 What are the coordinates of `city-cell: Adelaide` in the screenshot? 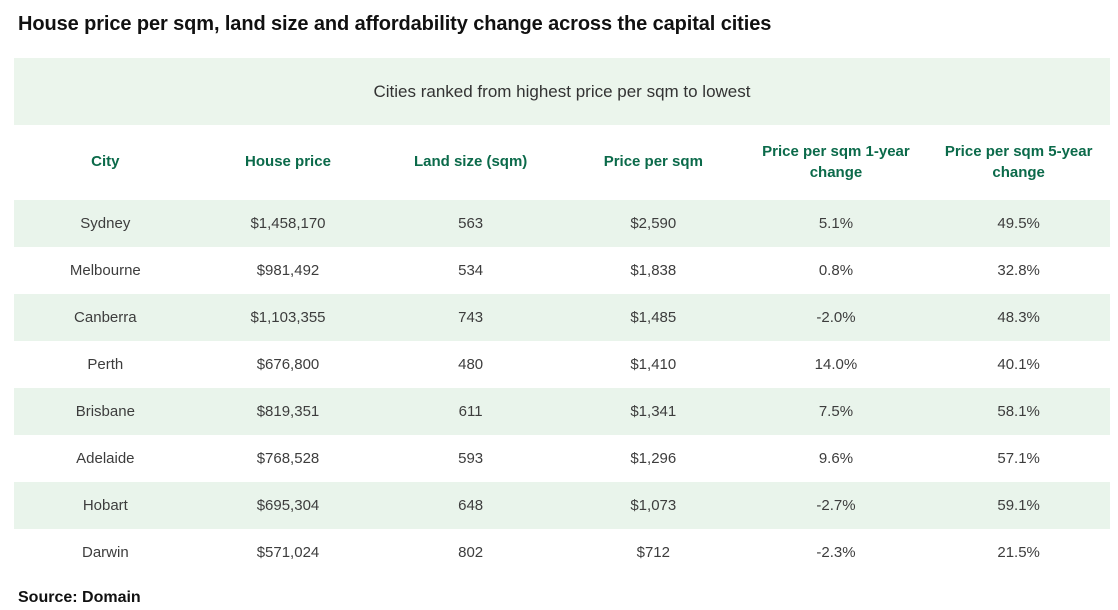 It's located at (105, 458).